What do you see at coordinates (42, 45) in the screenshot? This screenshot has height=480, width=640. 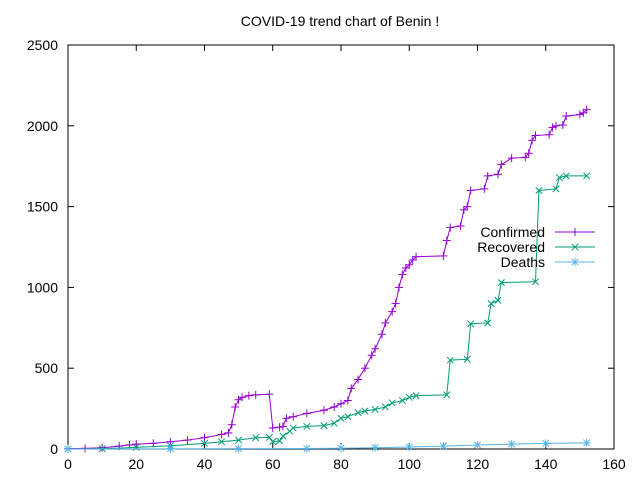 I see `y-tick-label: 2500` at bounding box center [42, 45].